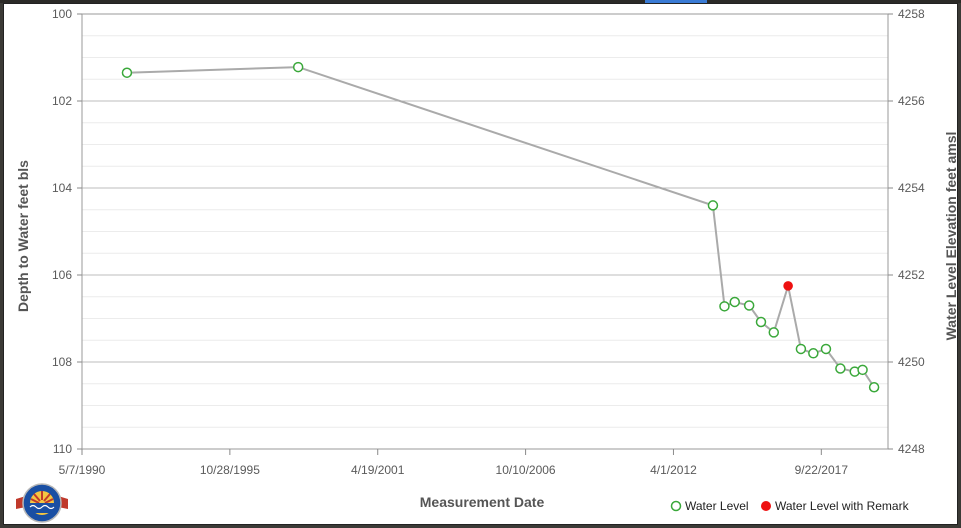 The image size is (961, 528). What do you see at coordinates (676, 506) in the screenshot?
I see `hollow-green-circle-icon` at bounding box center [676, 506].